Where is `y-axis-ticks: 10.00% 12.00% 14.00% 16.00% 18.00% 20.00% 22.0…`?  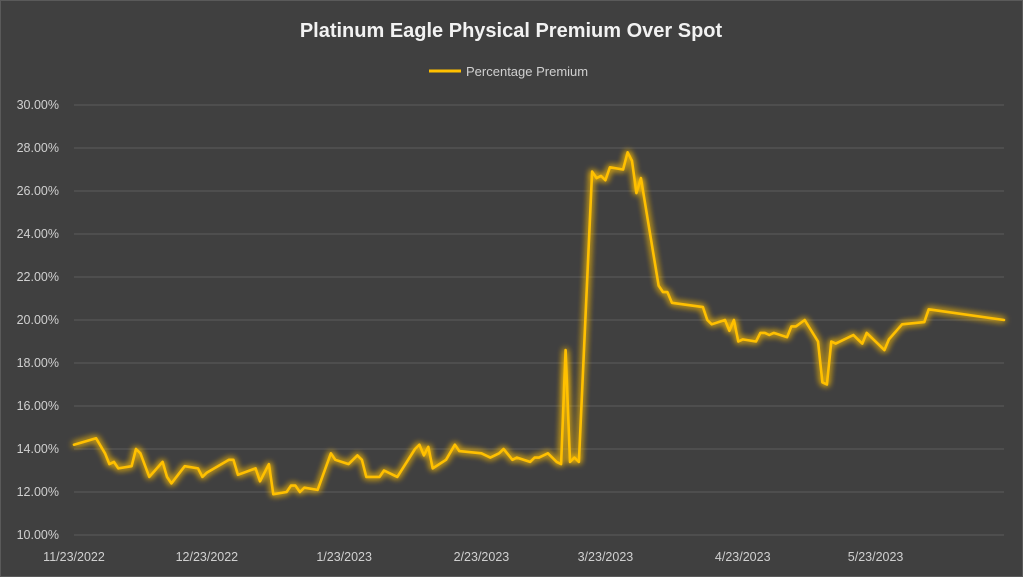 y-axis-ticks: 10.00% 12.00% 14.00% 16.00% 18.00% 20.00% 22.0… is located at coordinates (38, 320).